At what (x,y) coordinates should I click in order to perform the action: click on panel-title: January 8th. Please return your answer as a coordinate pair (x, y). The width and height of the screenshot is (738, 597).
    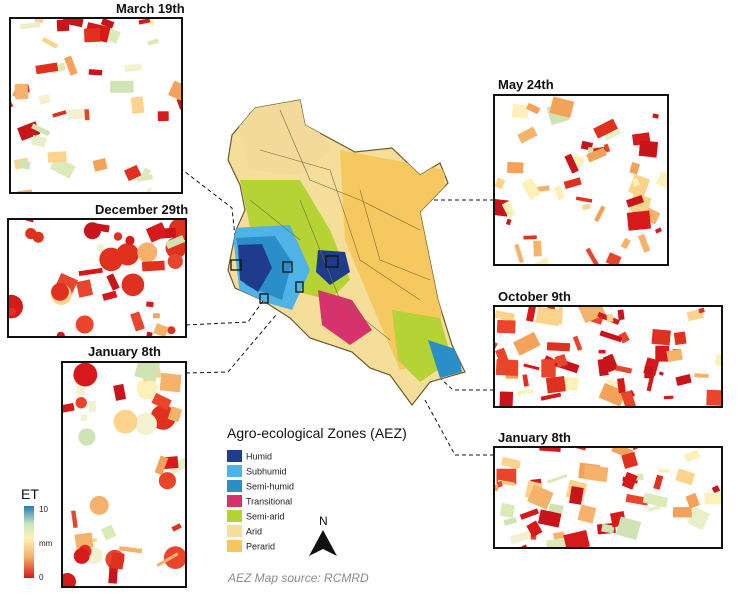
    Looking at the image, I should click on (534, 437).